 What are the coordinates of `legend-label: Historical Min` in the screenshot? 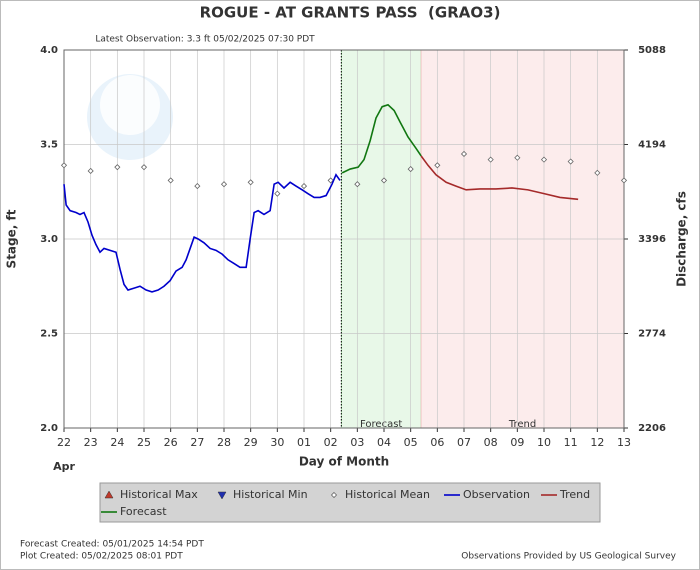 It's located at (270, 494).